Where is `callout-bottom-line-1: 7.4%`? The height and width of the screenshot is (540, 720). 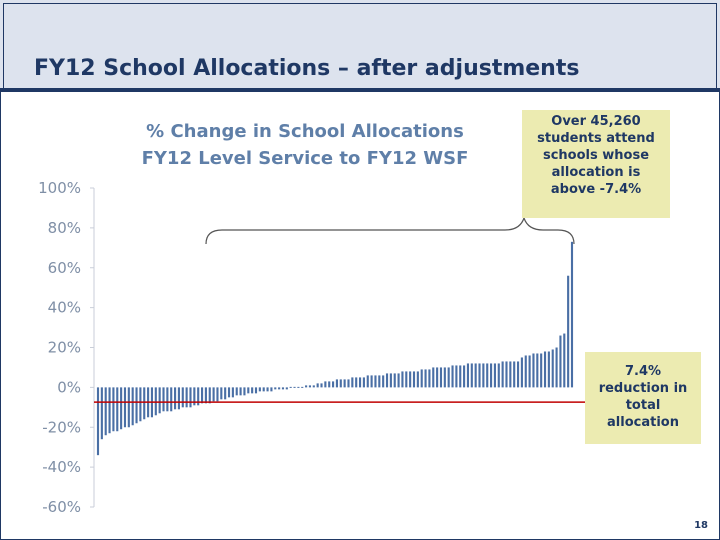
callout-bottom-line-1: 7.4% is located at coordinates (643, 371).